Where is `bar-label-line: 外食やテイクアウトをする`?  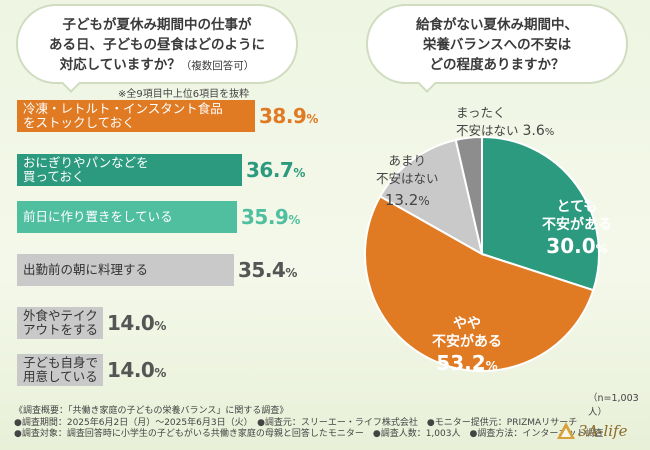 bar-label-line: 外食やテイクアウトをする is located at coordinates (61, 322).